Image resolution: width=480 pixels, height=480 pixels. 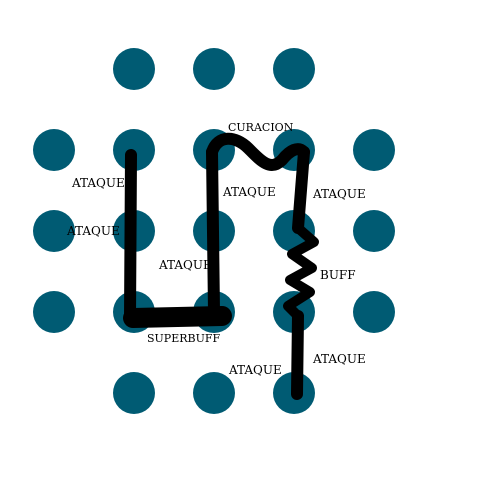 What do you see at coordinates (184, 338) in the screenshot?
I see `label-superbuff: SUPERBUFF` at bounding box center [184, 338].